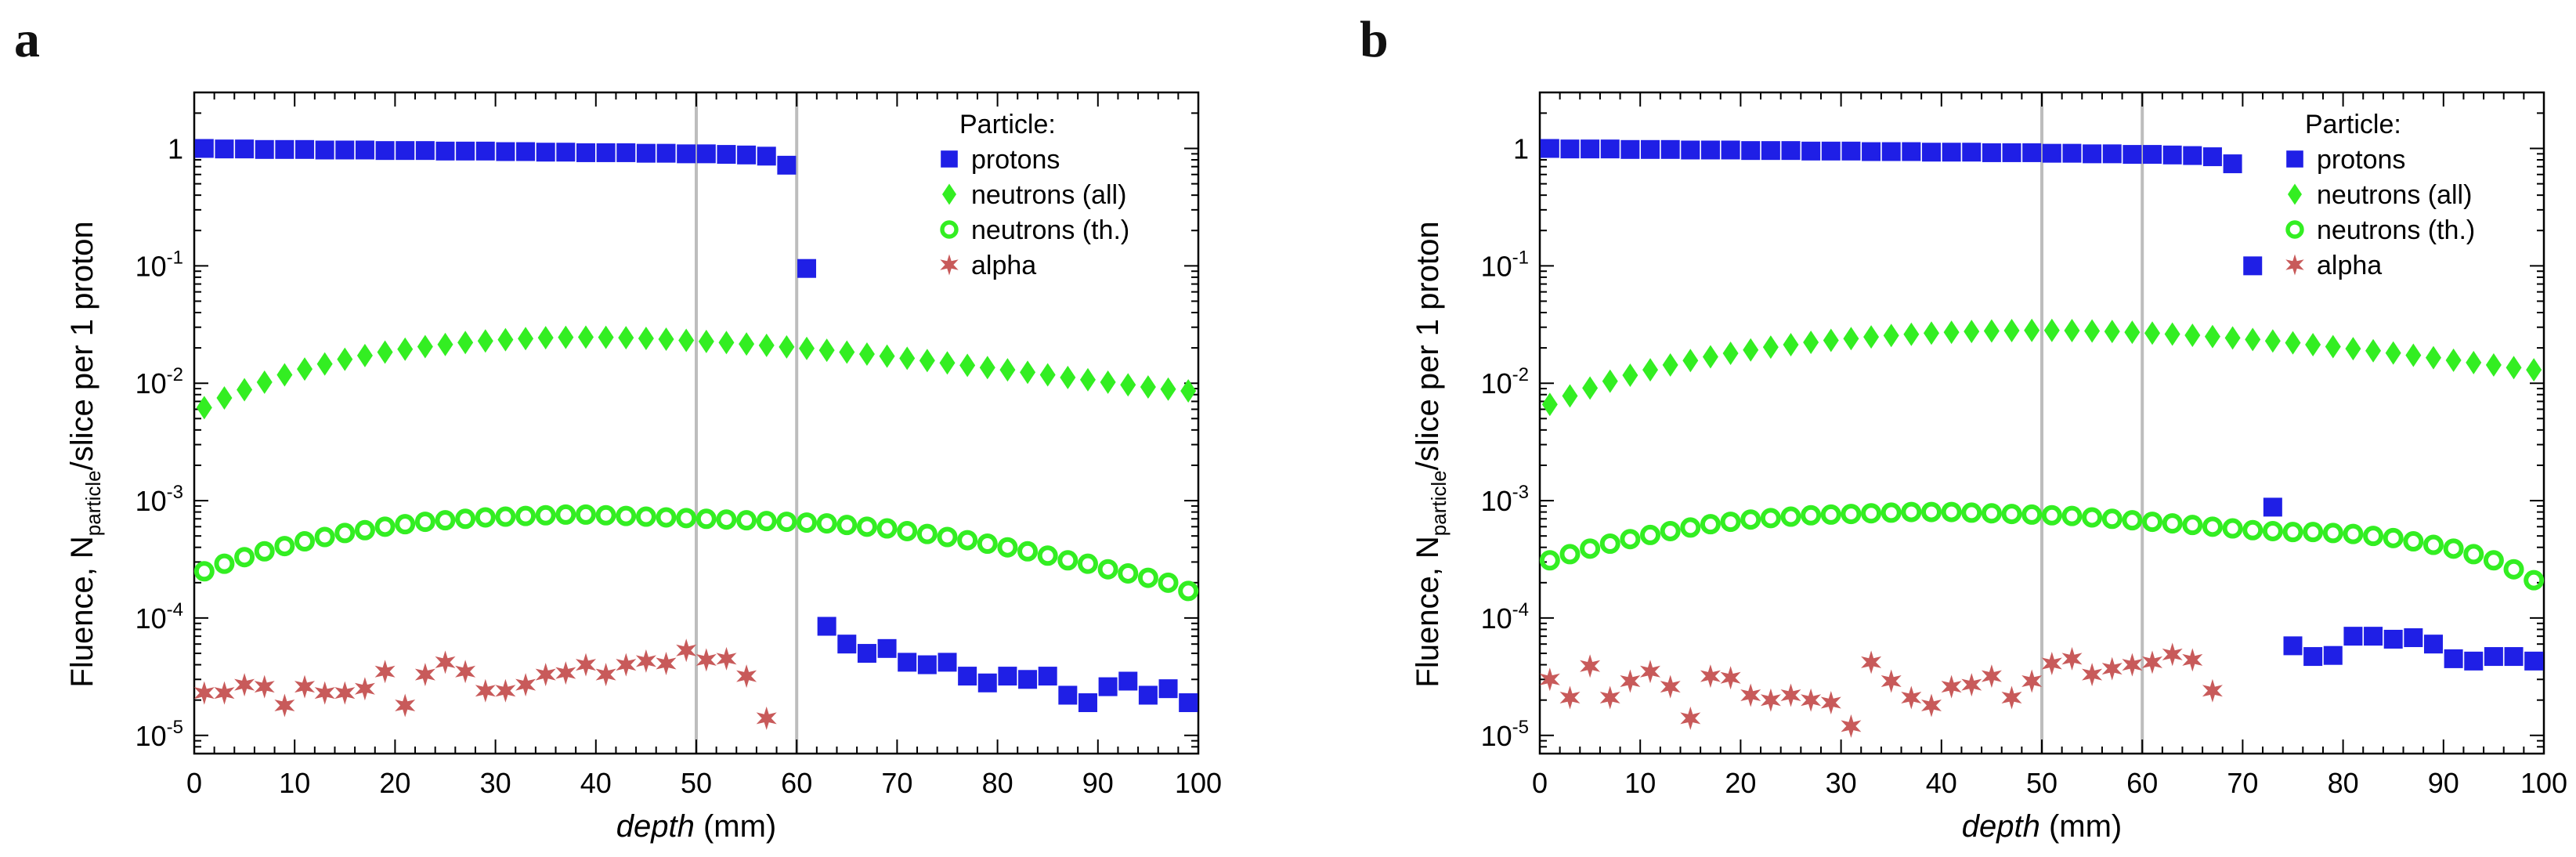 This screenshot has width=2576, height=857. I want to click on y-tick-label: 10⁻¹, so click(159, 264).